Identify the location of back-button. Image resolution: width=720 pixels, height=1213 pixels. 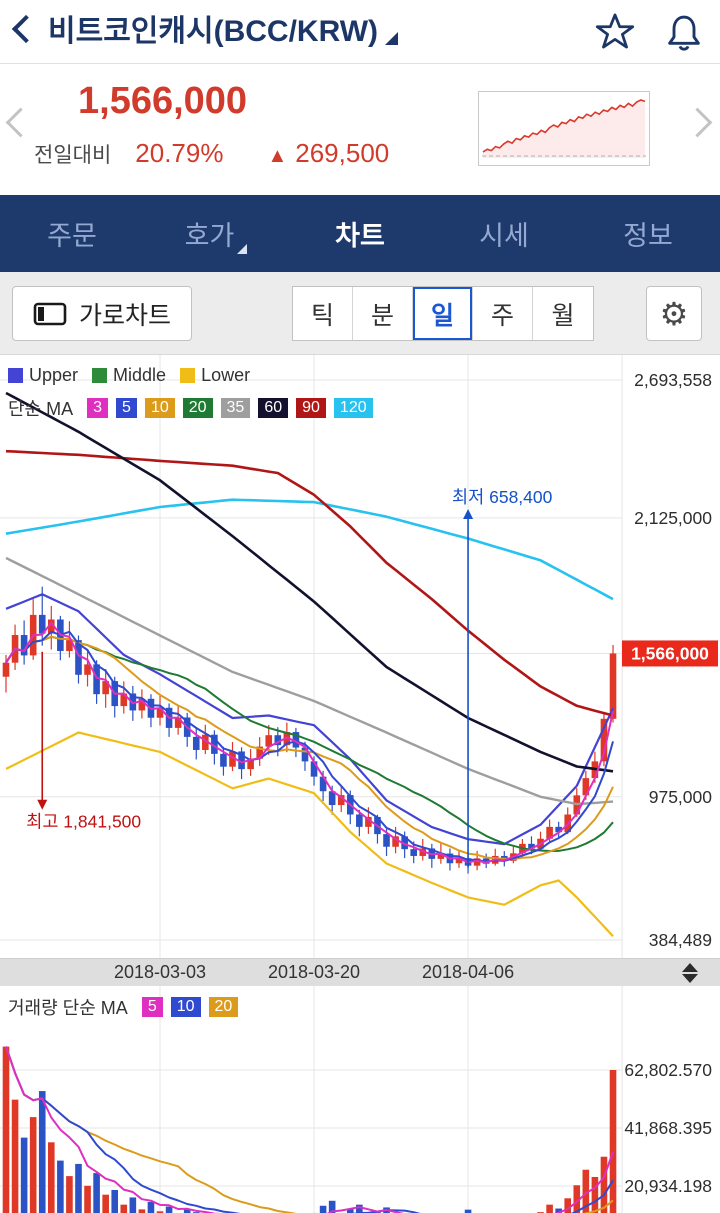
(26, 29).